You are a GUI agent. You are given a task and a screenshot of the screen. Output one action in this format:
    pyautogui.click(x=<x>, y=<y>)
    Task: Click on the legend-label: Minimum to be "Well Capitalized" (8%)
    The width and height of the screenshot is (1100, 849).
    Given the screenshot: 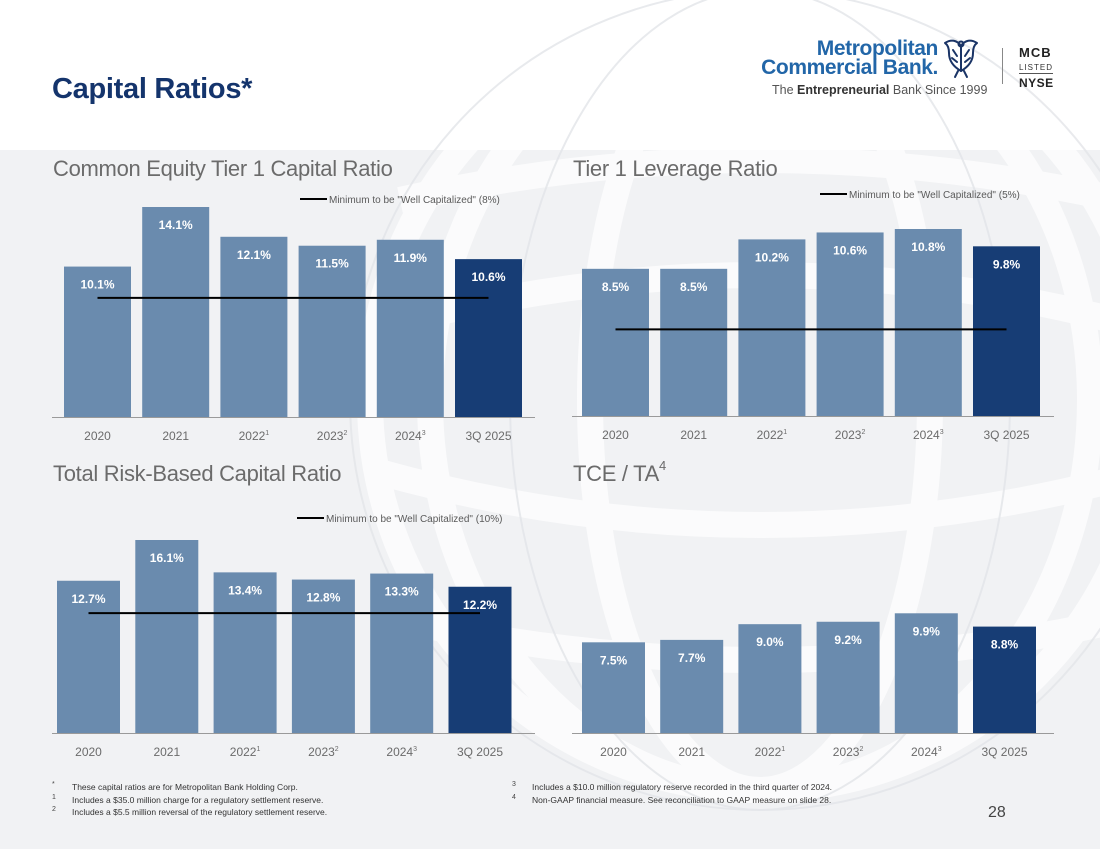 What is the action you would take?
    pyautogui.click(x=414, y=200)
    